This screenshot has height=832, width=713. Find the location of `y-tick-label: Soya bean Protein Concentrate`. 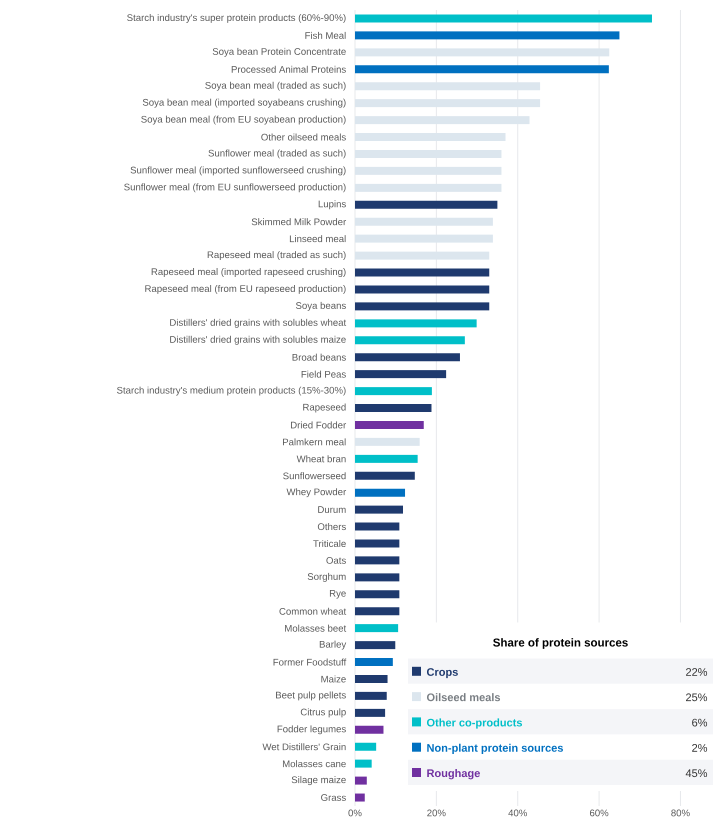

y-tick-label: Soya bean Protein Concentrate is located at coordinates (279, 52).